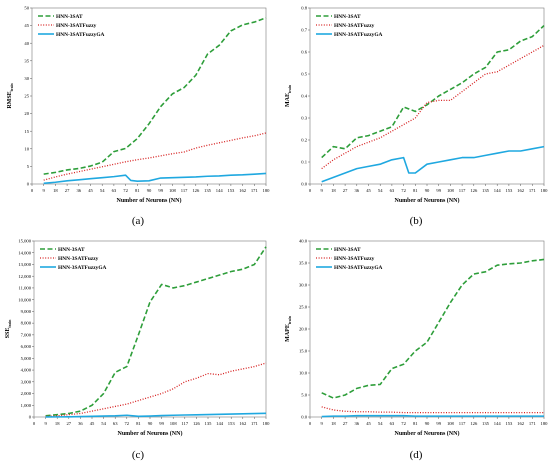  I want to click on y-tick-label: 0.5, so click(304, 74).